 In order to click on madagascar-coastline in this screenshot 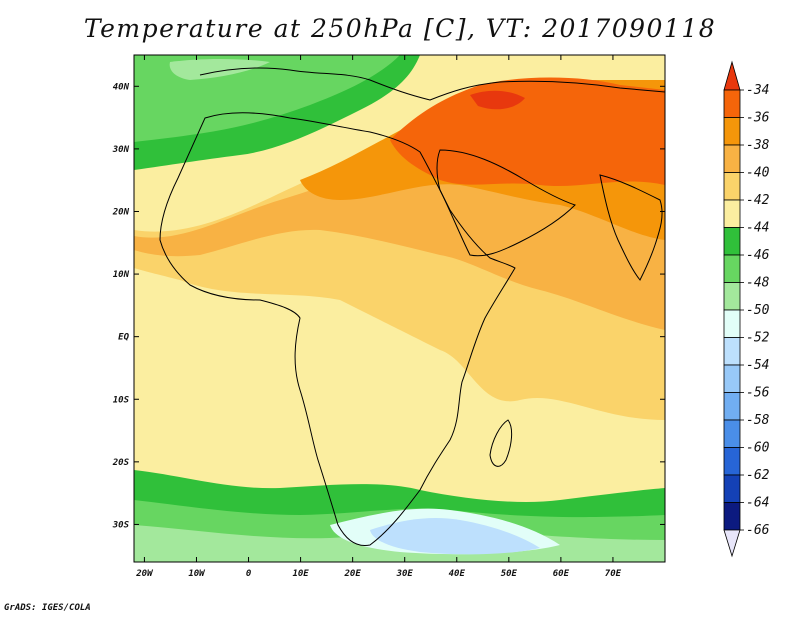, I will do `click(501, 443)`.